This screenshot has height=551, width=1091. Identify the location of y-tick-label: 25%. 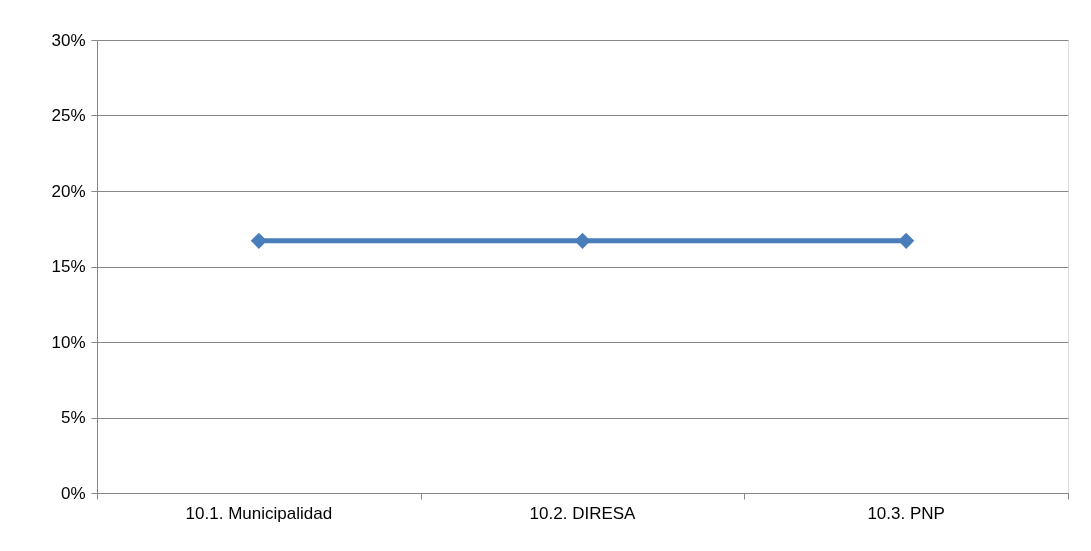
(68, 115).